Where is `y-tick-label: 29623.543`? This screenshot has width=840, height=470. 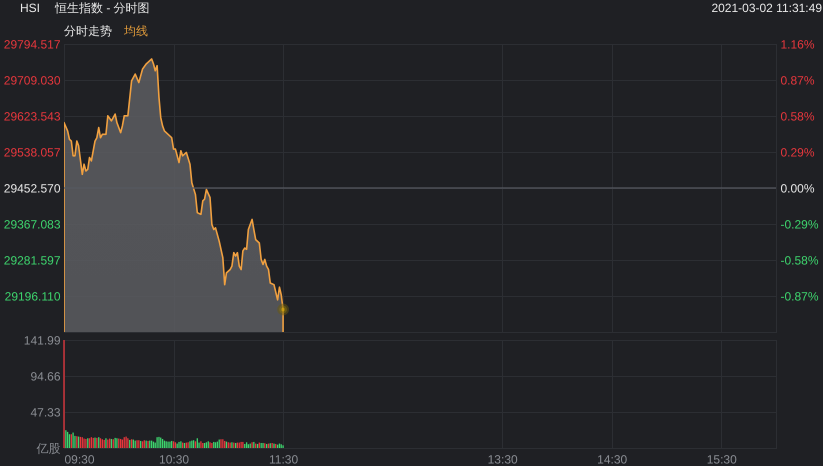 y-tick-label: 29623.543 is located at coordinates (32, 117).